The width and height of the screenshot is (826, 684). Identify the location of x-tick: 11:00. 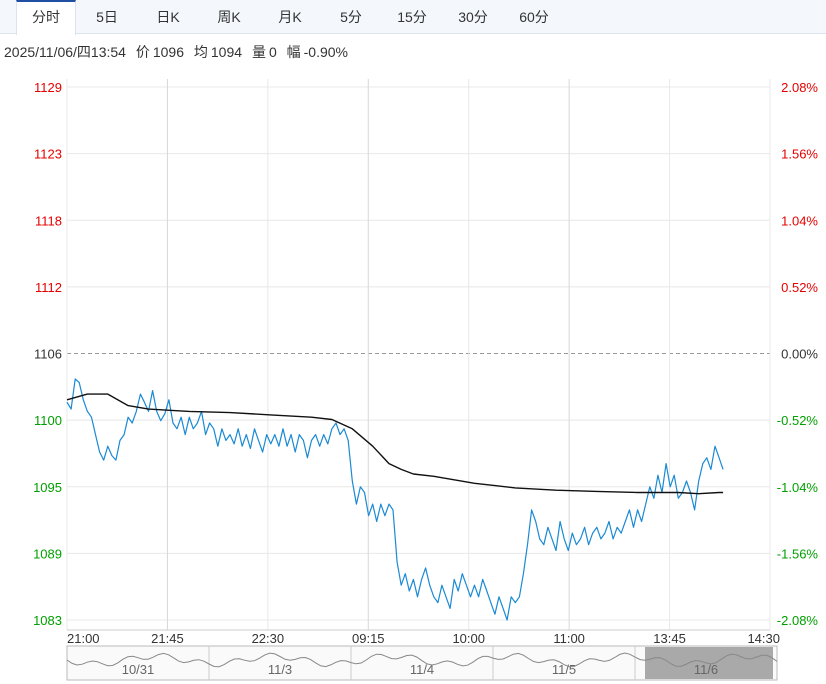
(569, 638).